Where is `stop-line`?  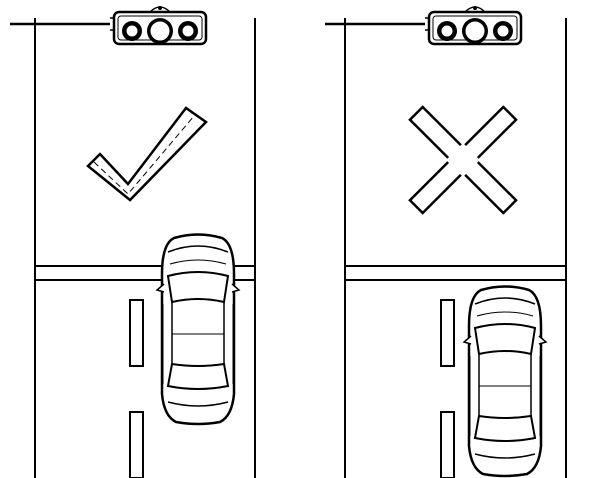
stop-line is located at coordinates (455, 273).